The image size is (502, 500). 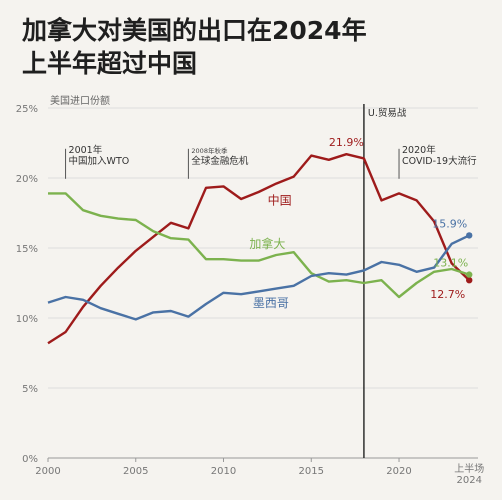 What do you see at coordinates (194, 47) in the screenshot?
I see `chart-title: 加拿大对美国的出口在2024年 上半年超过中国` at bounding box center [194, 47].